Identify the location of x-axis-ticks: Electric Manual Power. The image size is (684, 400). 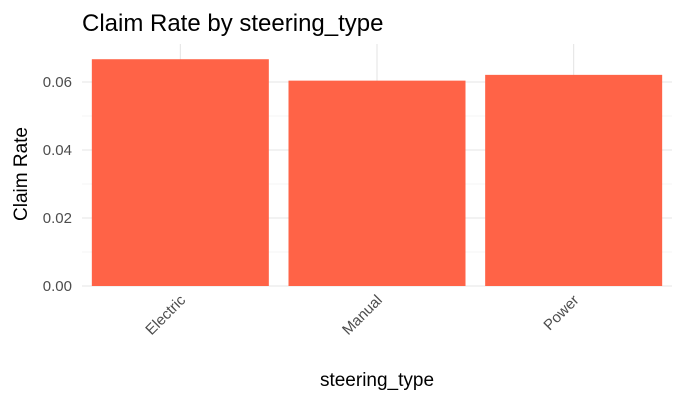
(362, 314).